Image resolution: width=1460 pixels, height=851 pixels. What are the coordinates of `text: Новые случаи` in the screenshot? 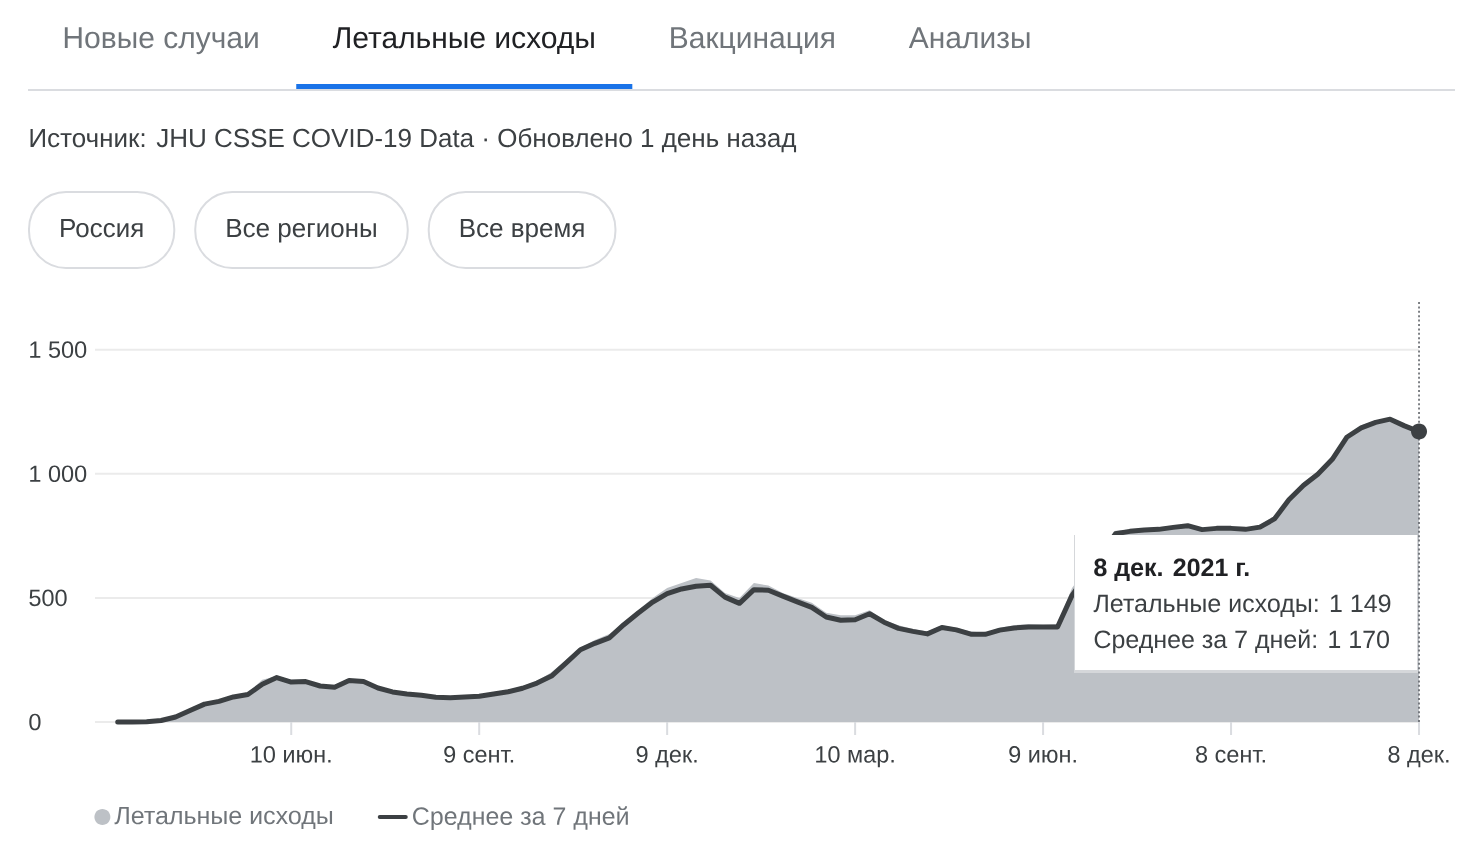 It's located at (161, 41).